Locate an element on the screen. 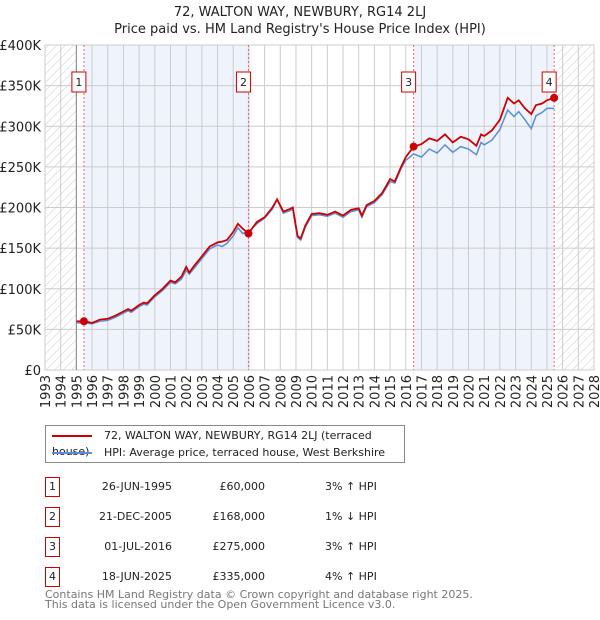 This screenshot has width=600, height=620. transaction-price: £60,000 is located at coordinates (242, 486).